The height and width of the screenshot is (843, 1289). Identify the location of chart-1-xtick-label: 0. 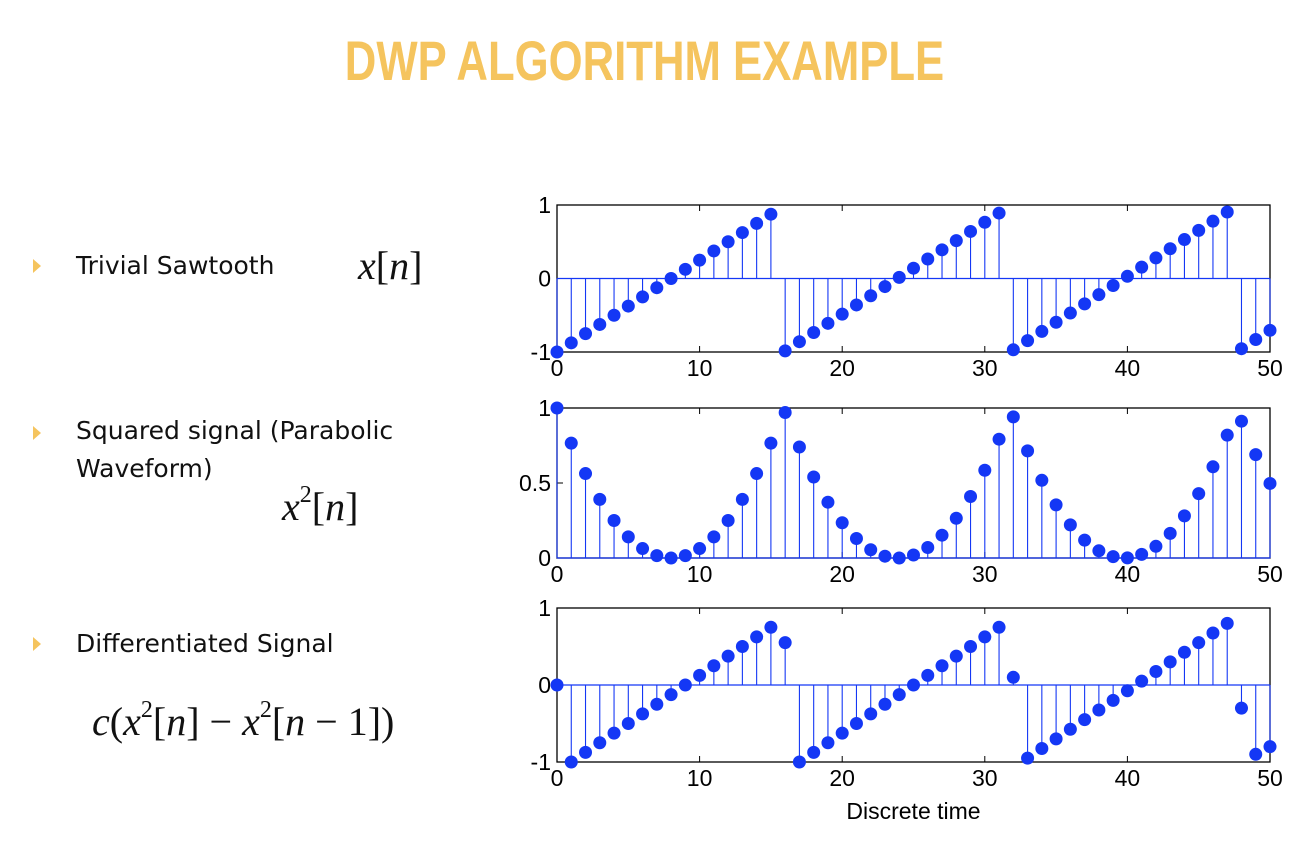
(557, 368).